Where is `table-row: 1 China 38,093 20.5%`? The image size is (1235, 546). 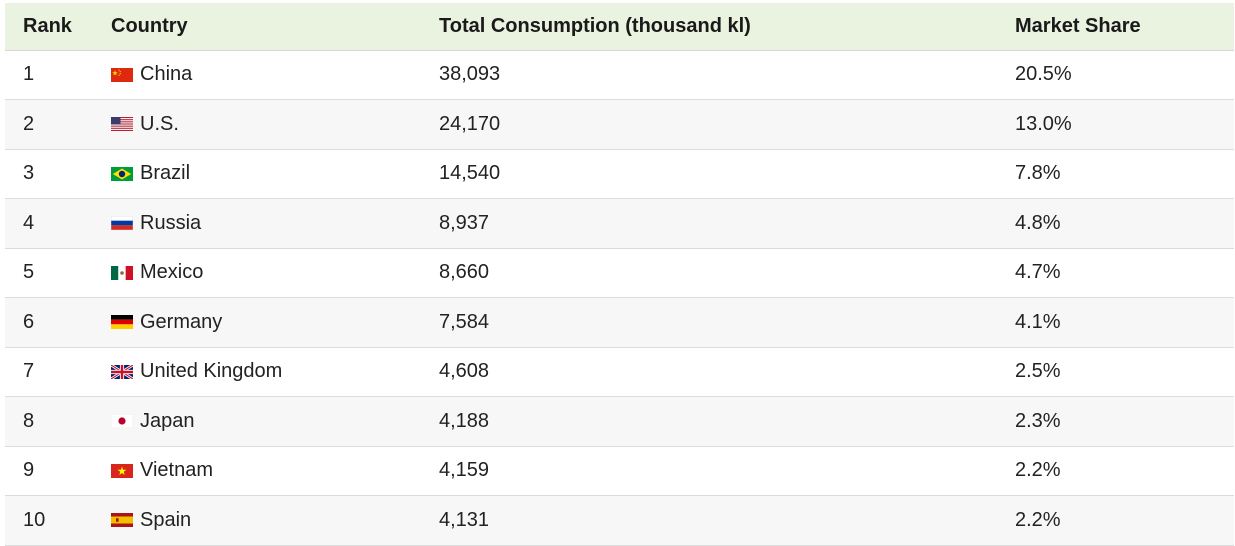 table-row: 1 China 38,093 20.5% is located at coordinates (619, 75).